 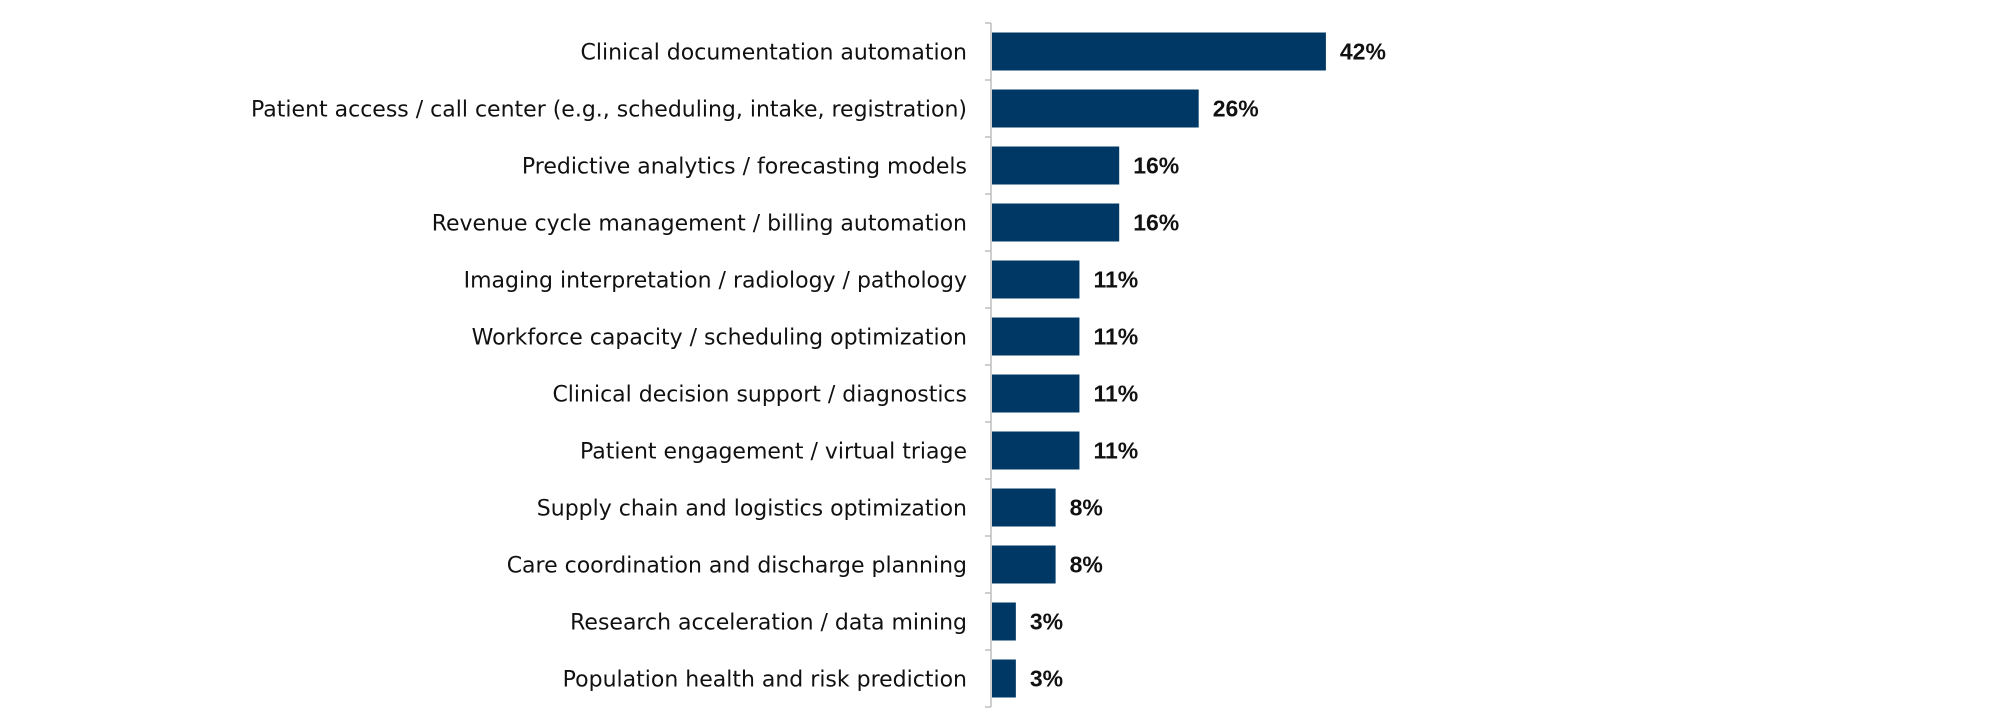 What do you see at coordinates (1236, 109) in the screenshot?
I see `value-label: 26%` at bounding box center [1236, 109].